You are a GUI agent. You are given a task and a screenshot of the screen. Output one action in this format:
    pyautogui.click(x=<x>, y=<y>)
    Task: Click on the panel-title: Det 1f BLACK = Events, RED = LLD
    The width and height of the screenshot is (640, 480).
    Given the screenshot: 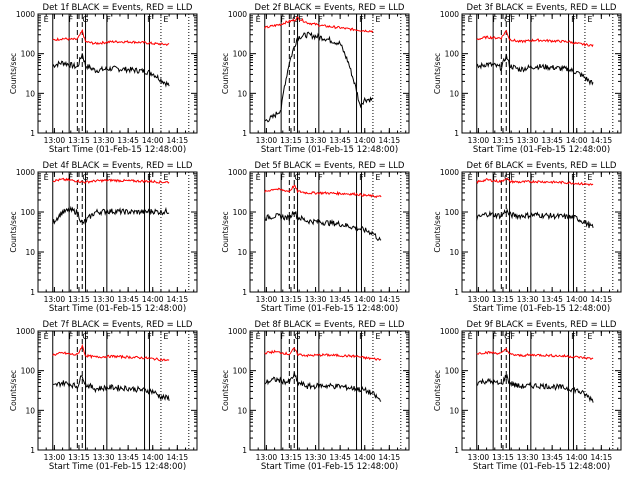 What is the action you would take?
    pyautogui.click(x=118, y=8)
    